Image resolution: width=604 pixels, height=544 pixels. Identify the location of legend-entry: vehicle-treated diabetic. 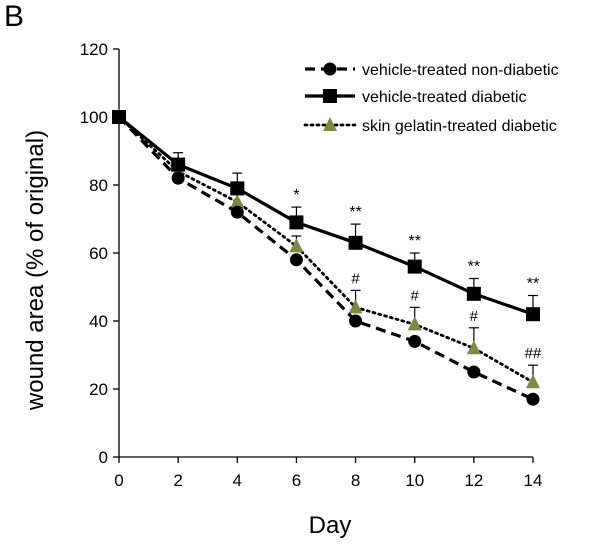
(444, 97).